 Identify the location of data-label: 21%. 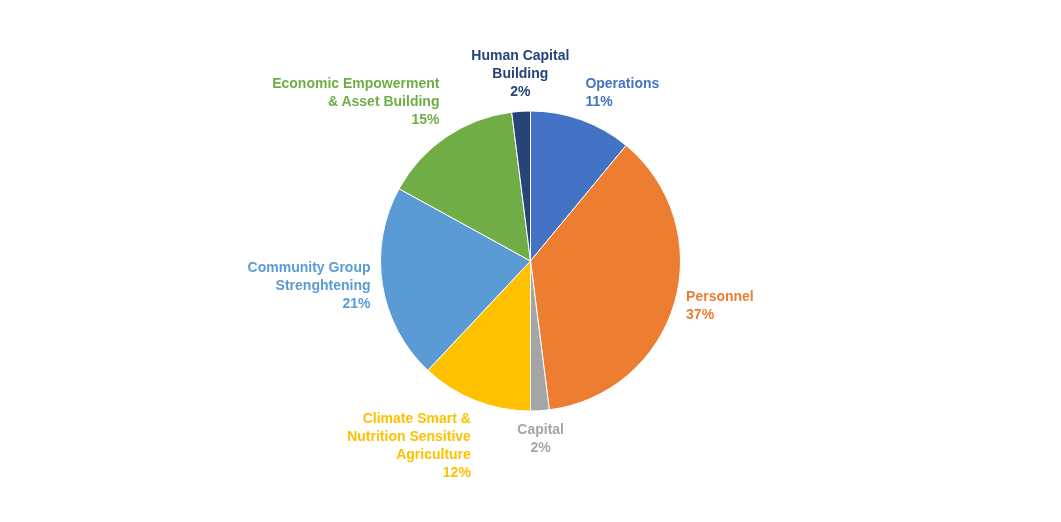
(357, 303).